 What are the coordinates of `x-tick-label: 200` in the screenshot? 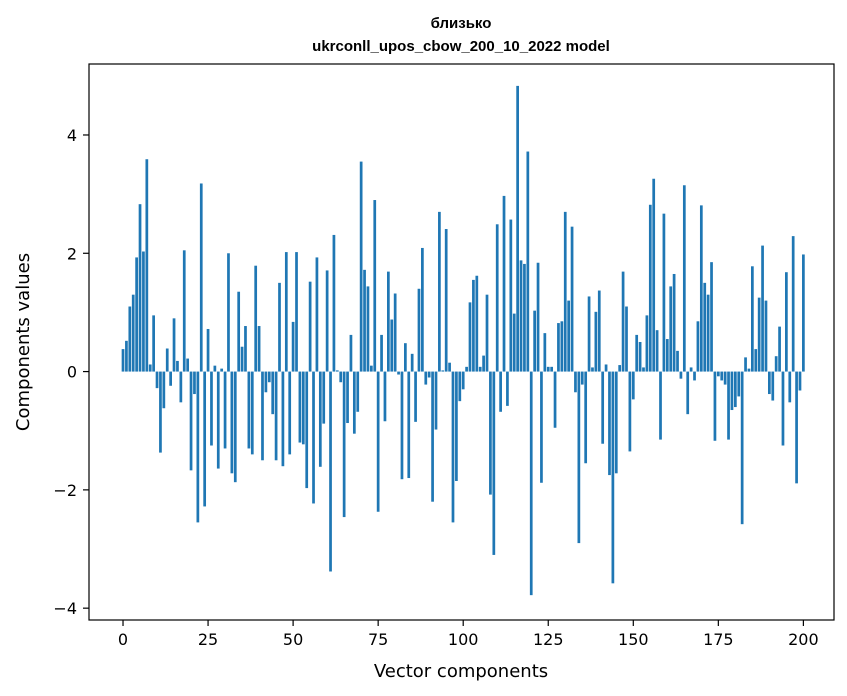 It's located at (803, 639).